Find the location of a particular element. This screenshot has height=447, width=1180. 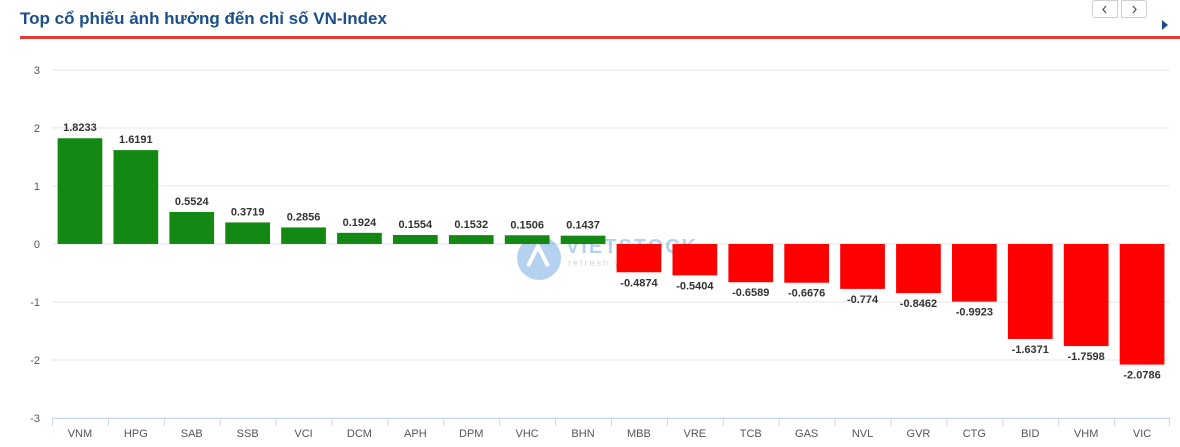

value-label: -0.774 is located at coordinates (863, 300).